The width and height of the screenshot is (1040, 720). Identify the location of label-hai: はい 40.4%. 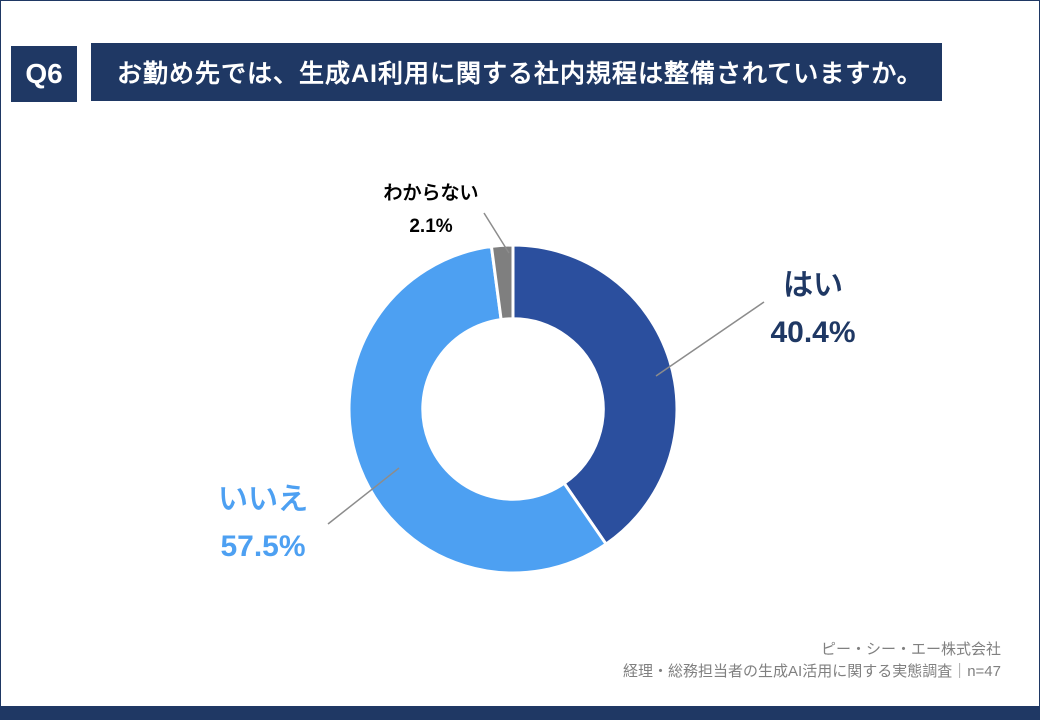
(813, 309).